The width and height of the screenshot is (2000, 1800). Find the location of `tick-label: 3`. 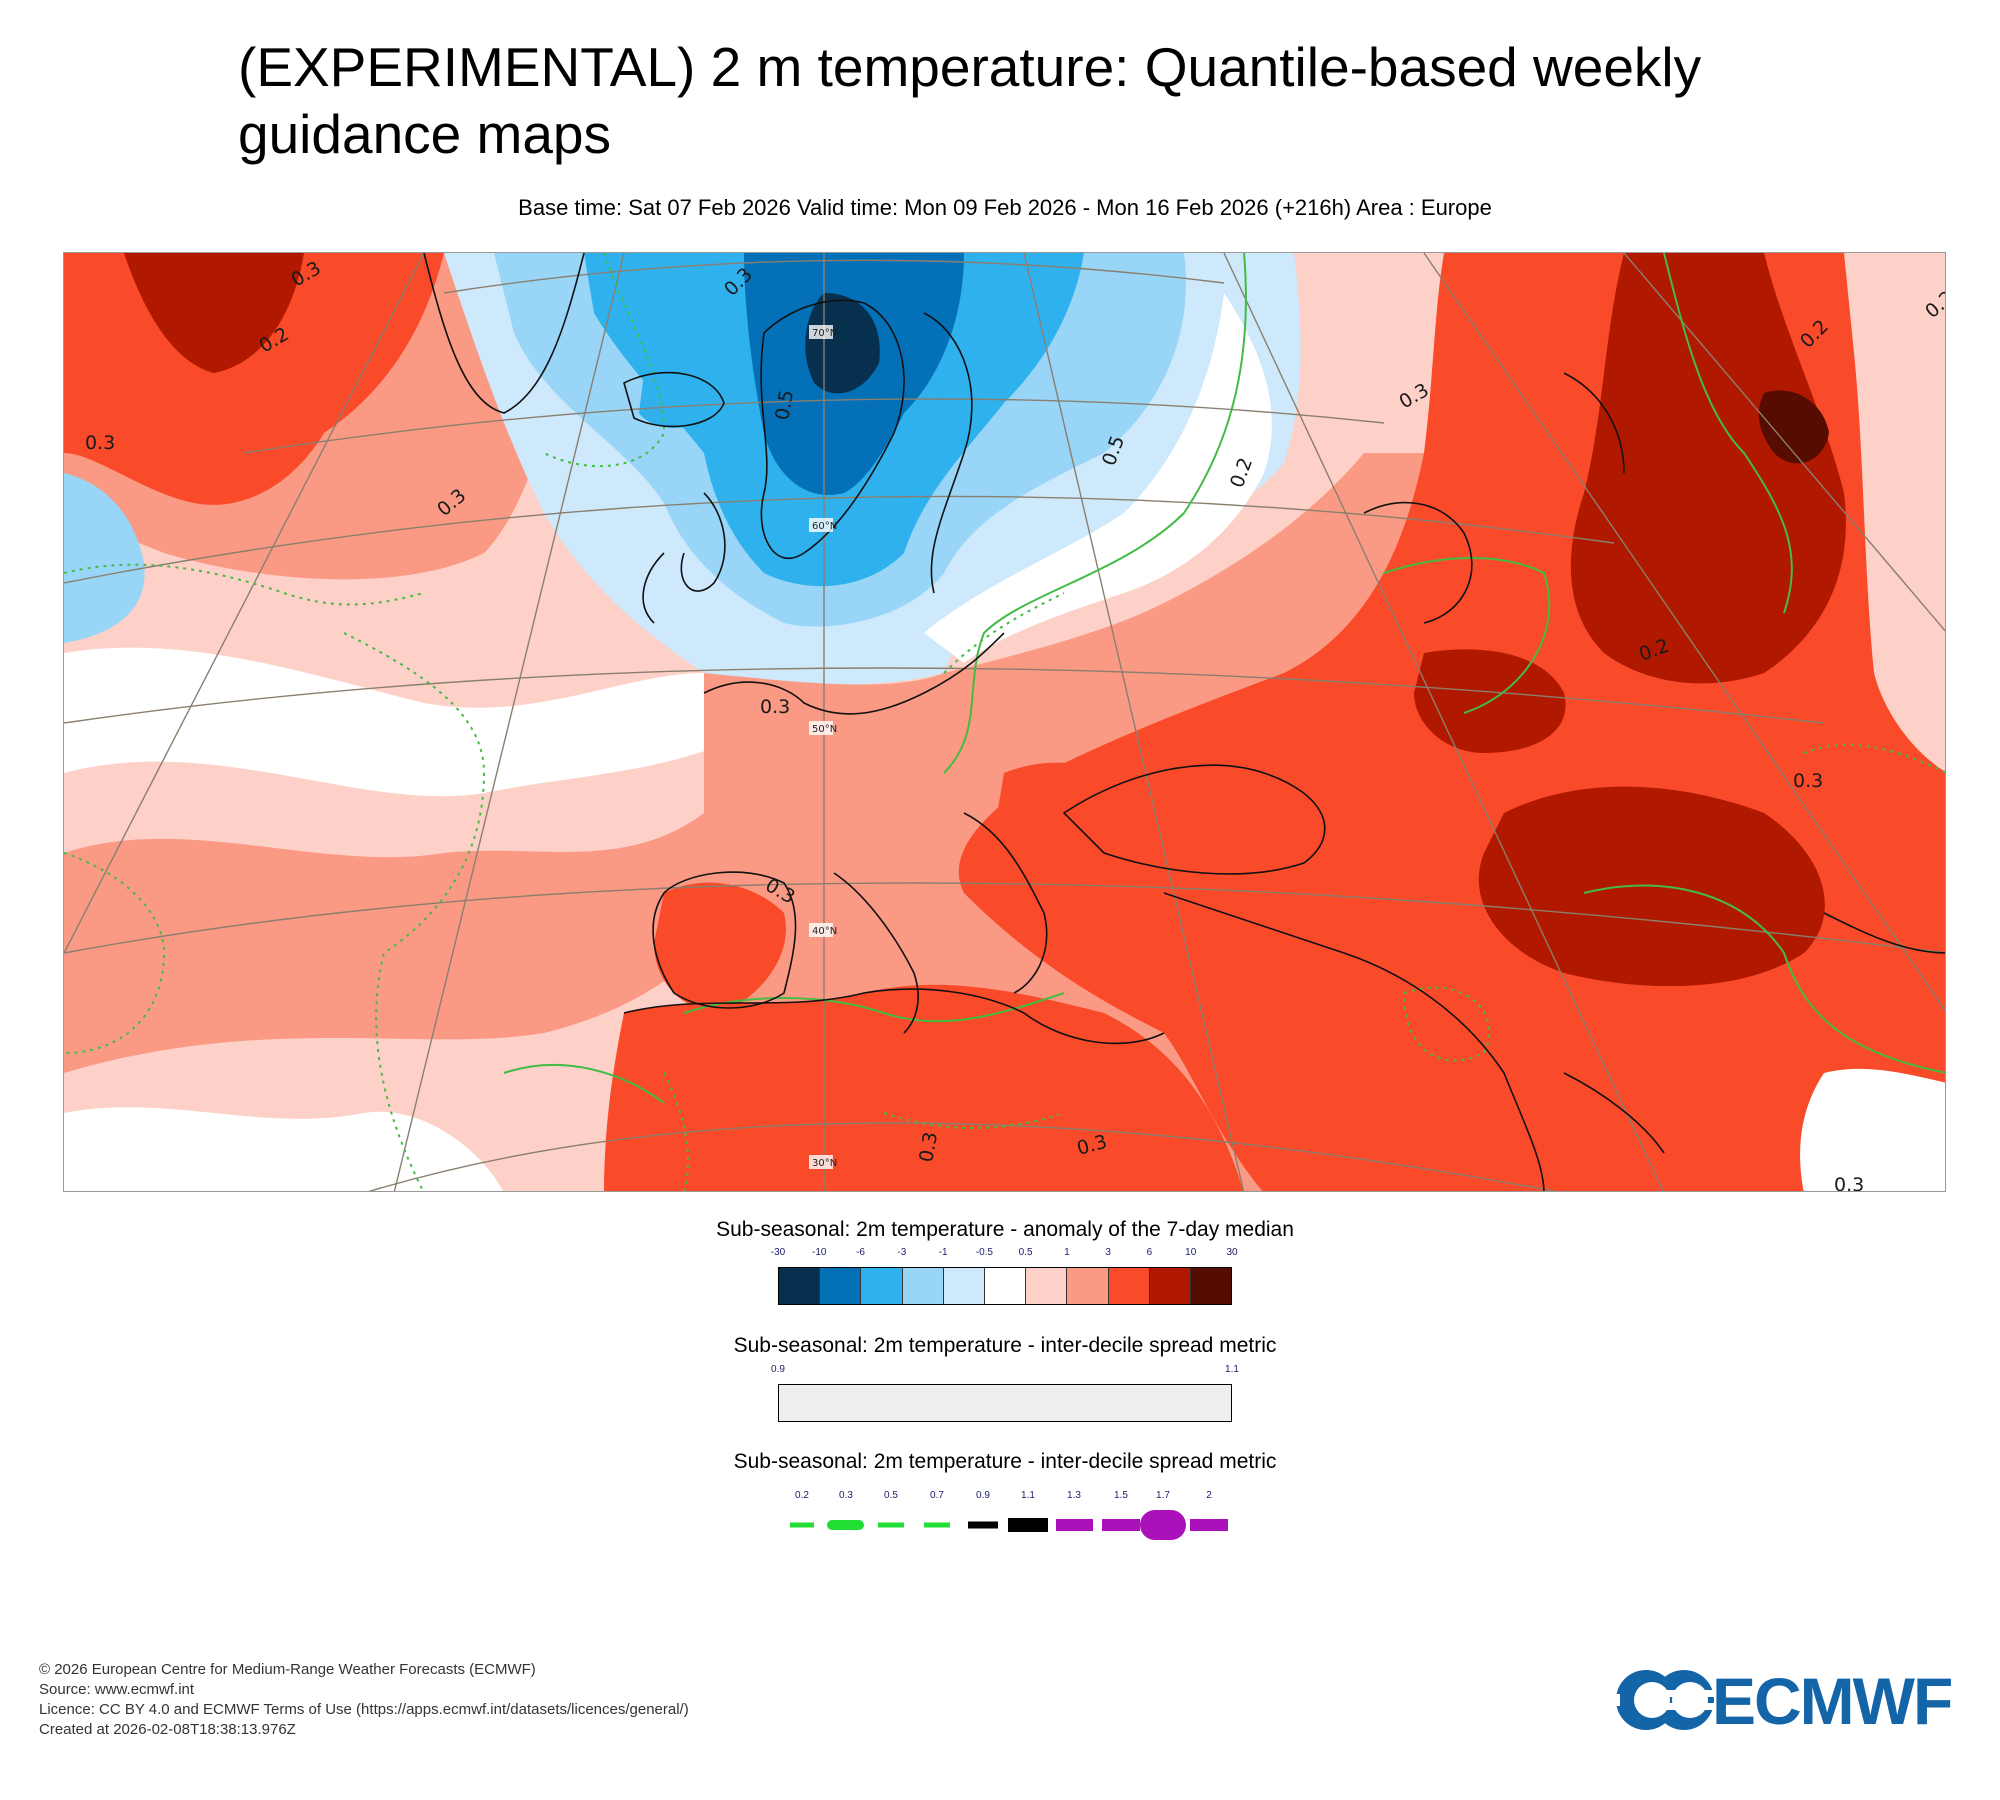

tick-label: 3 is located at coordinates (1108, 1252).